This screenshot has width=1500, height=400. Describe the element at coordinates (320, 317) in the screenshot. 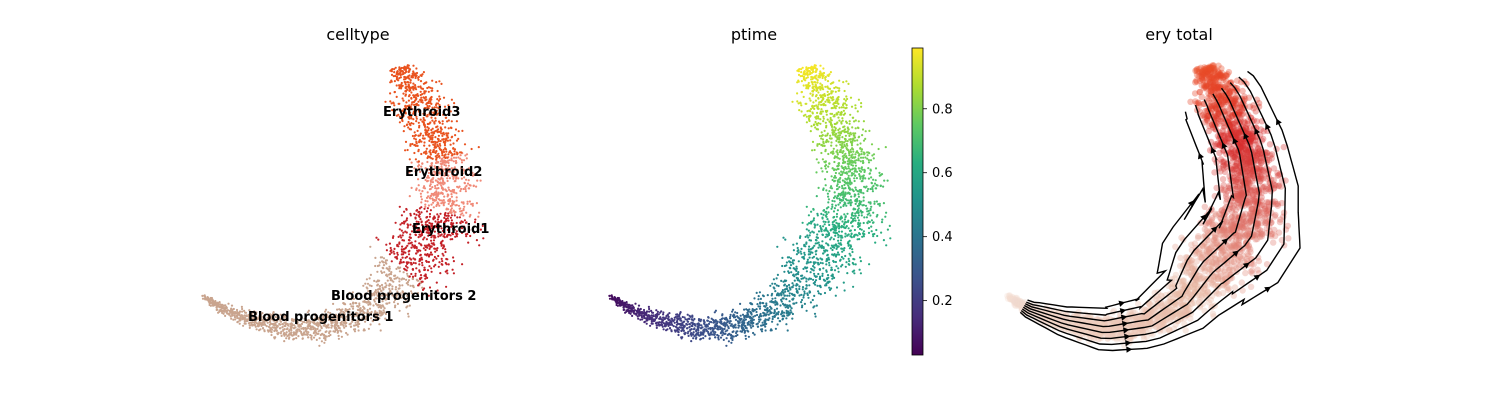

I see `cluster-label-blood-progenitors-1: Blood progenitors 1` at that location.